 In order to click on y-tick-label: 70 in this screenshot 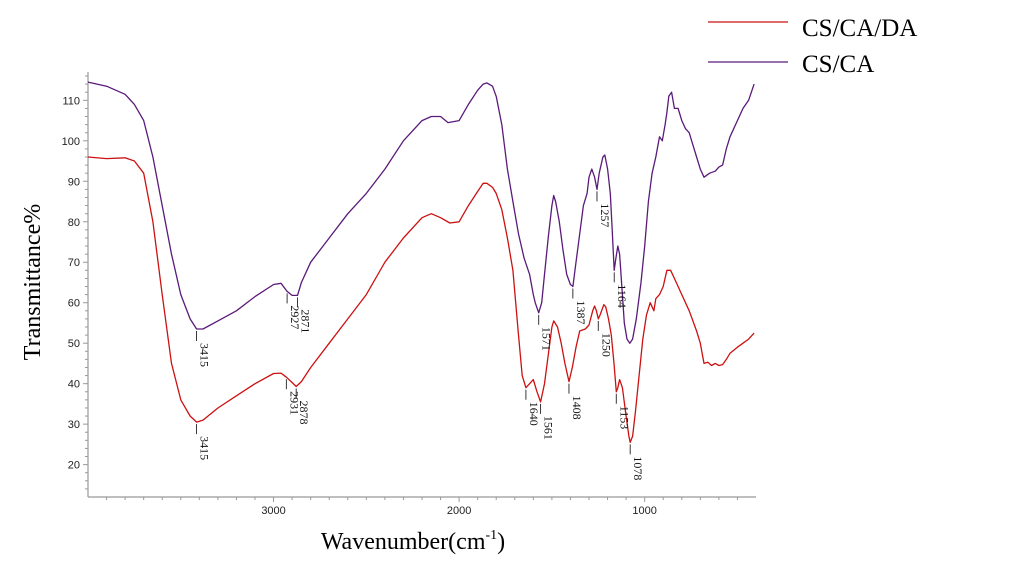, I will do `click(74, 263)`.